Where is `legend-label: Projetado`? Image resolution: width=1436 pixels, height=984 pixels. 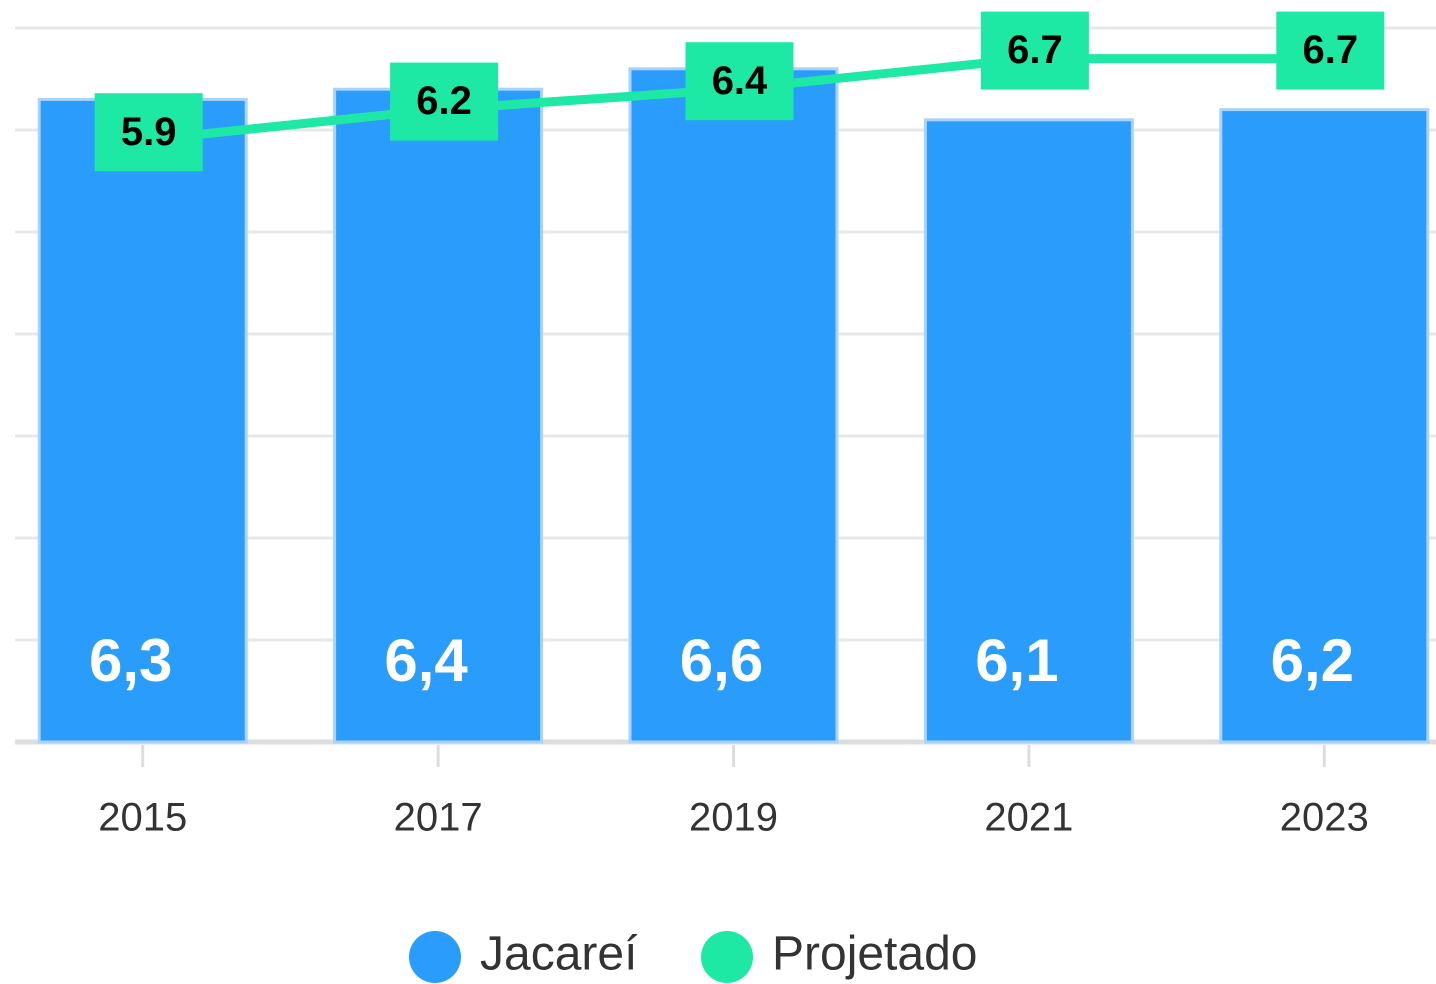 legend-label: Projetado is located at coordinates (874, 954).